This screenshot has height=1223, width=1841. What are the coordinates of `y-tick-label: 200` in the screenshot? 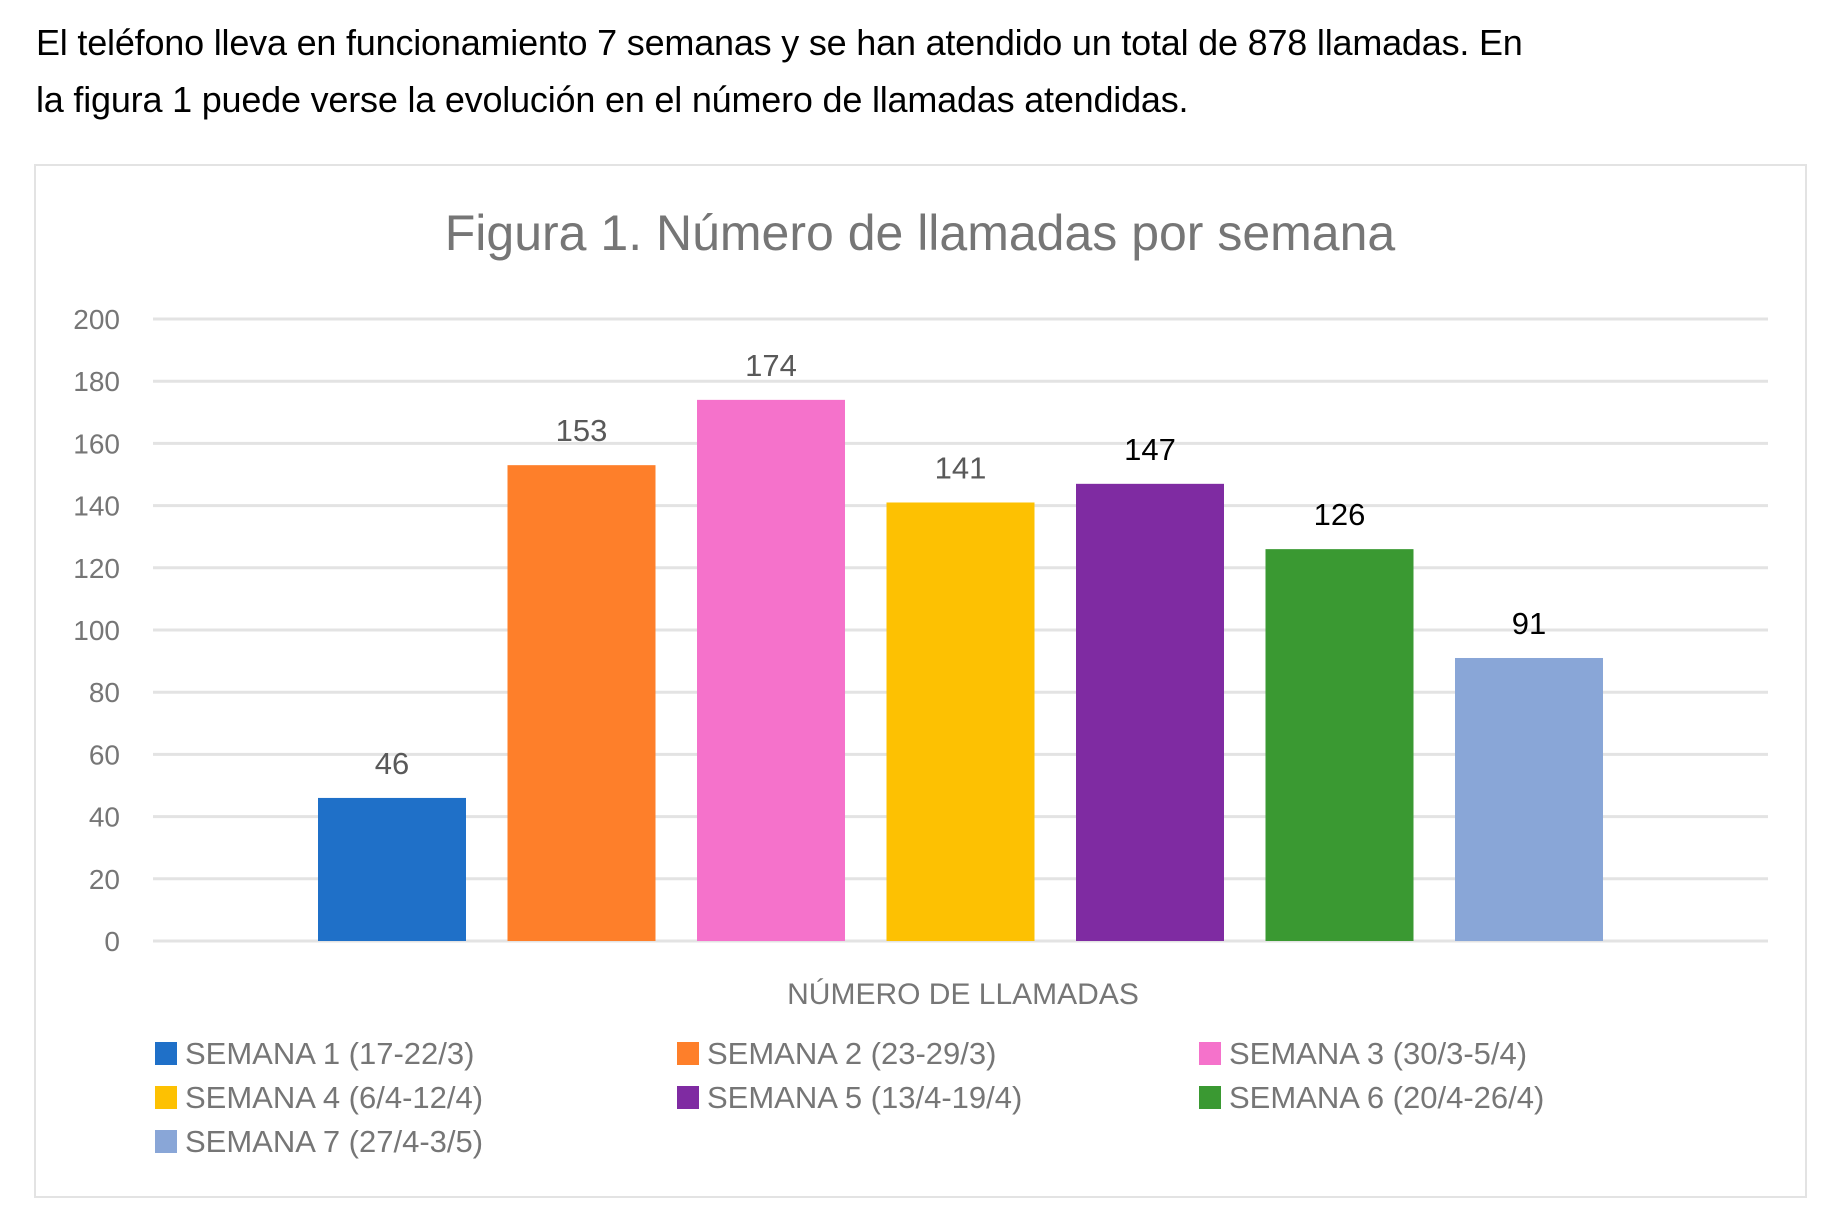 It's located at (96, 319).